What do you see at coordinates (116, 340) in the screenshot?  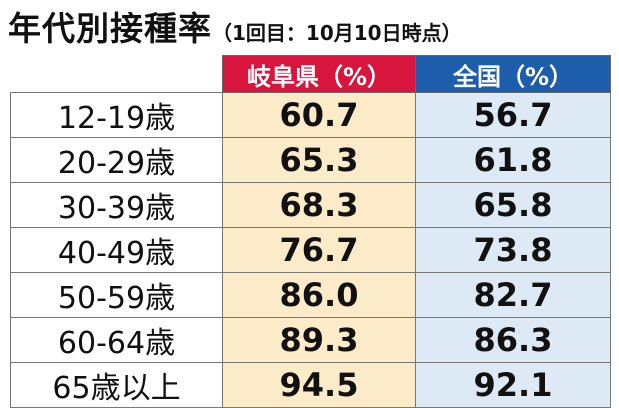 I see `row-label: 60-64歳` at bounding box center [116, 340].